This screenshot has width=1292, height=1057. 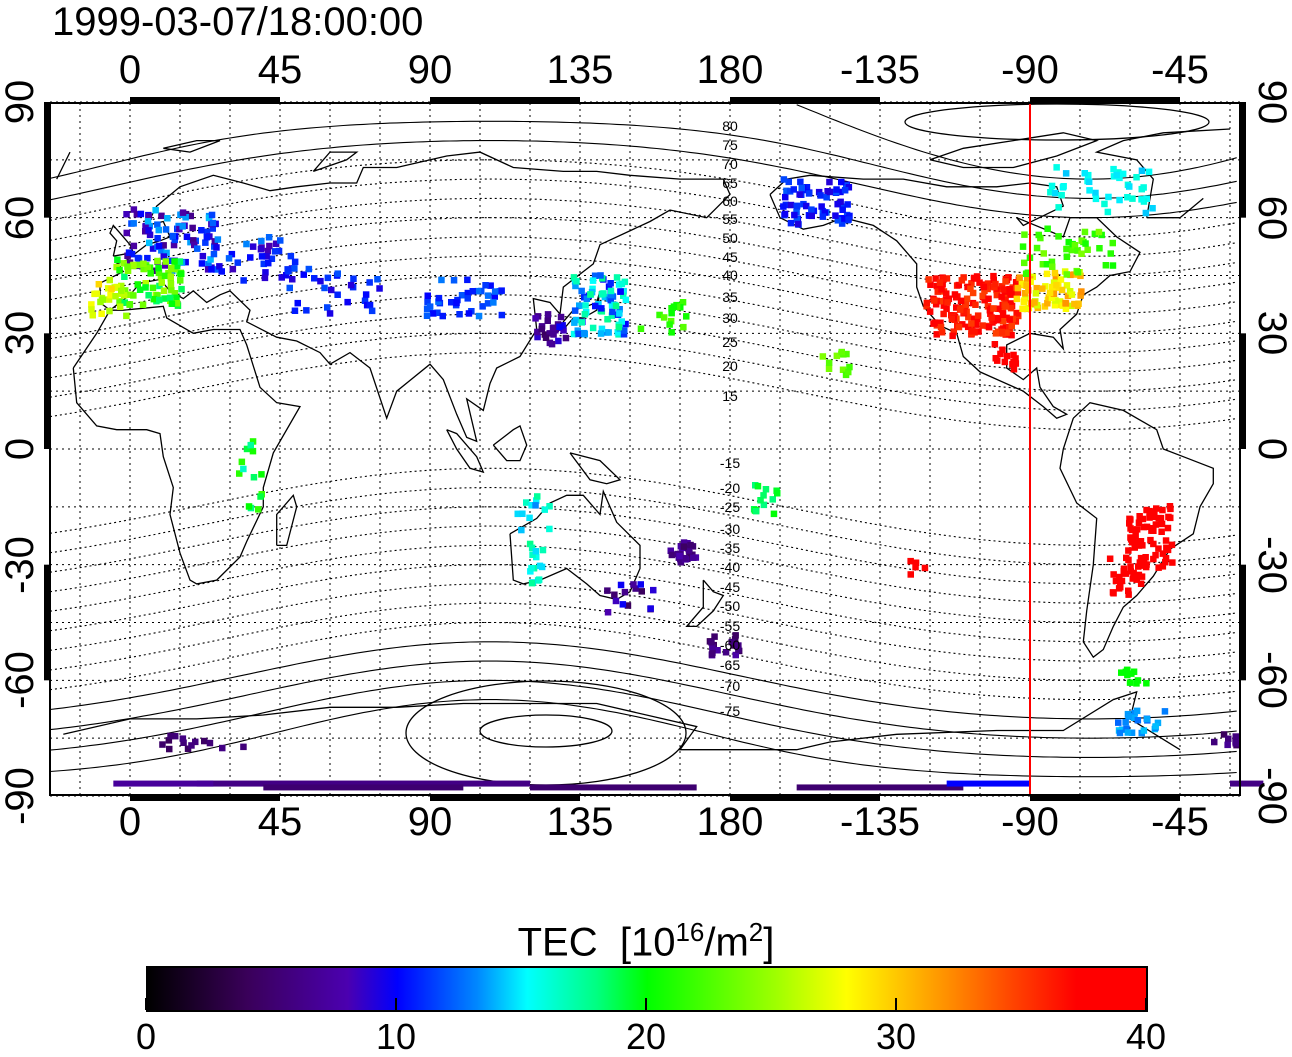 I want to click on contour-label: 45, so click(x=730, y=257).